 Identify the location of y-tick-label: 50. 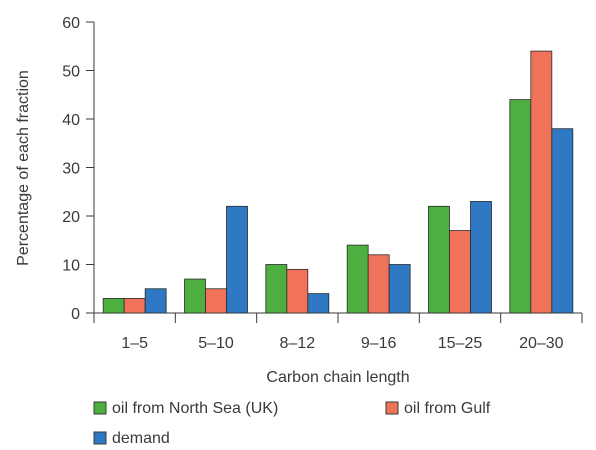
(71, 72).